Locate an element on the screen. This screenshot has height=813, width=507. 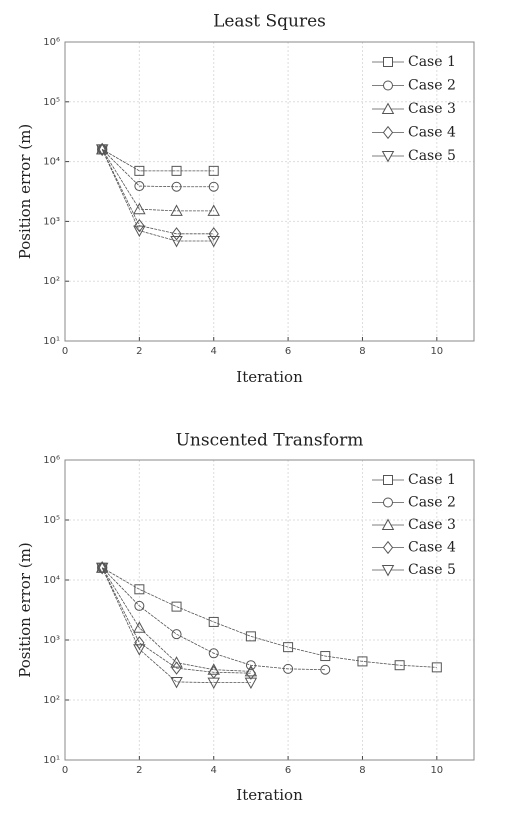
x-tick-label: 6 is located at coordinates (288, 351).